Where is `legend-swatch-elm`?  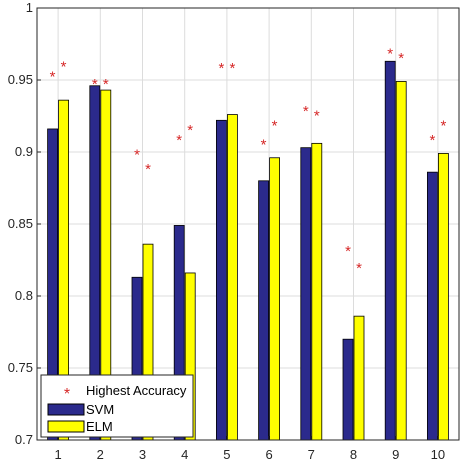 legend-swatch-elm is located at coordinates (66, 426).